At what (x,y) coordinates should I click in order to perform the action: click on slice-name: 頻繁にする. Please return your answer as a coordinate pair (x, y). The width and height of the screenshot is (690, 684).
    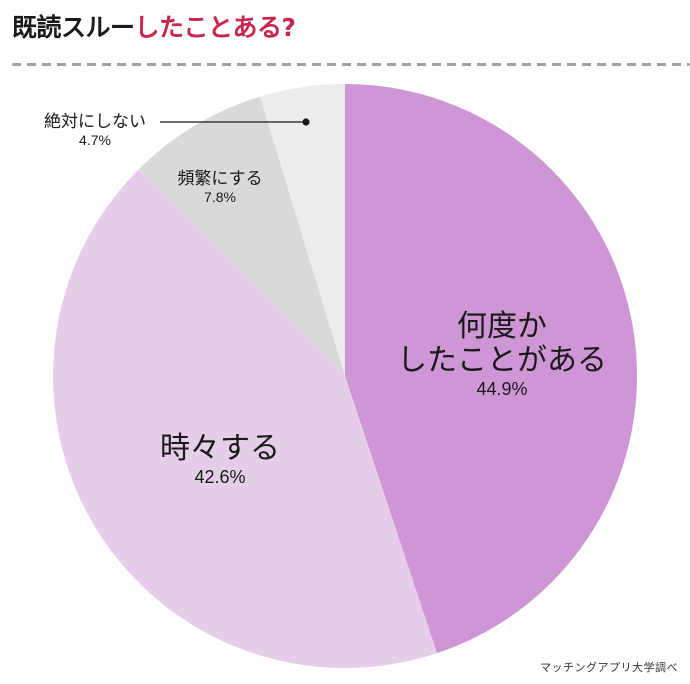
    Looking at the image, I should click on (220, 179).